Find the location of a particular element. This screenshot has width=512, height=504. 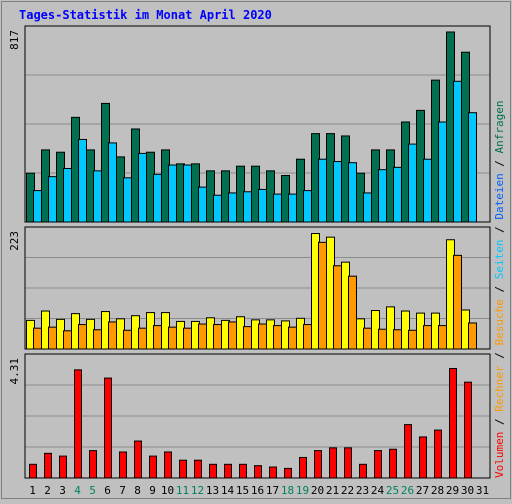

x-tick-label: 31 is located at coordinates (482, 490).